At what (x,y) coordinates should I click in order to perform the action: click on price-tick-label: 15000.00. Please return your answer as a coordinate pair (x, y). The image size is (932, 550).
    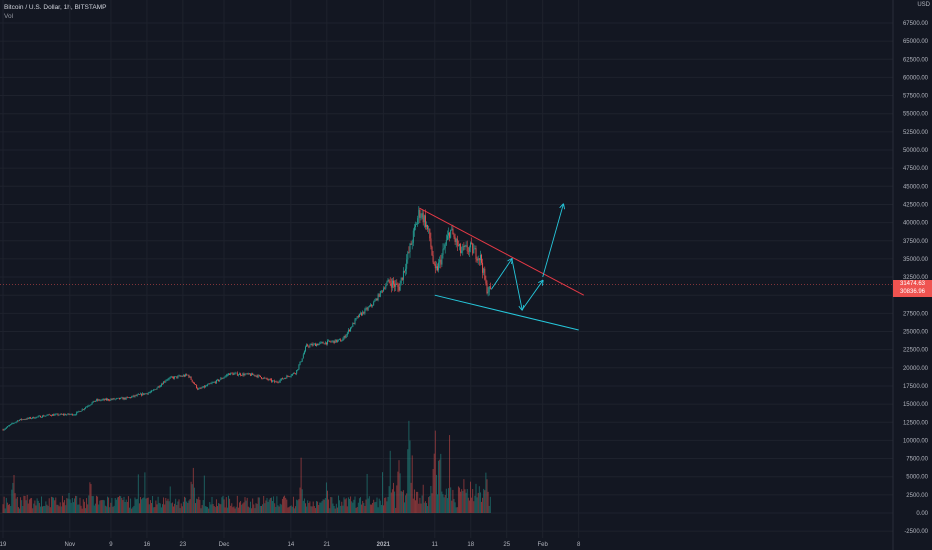
    Looking at the image, I should click on (916, 405).